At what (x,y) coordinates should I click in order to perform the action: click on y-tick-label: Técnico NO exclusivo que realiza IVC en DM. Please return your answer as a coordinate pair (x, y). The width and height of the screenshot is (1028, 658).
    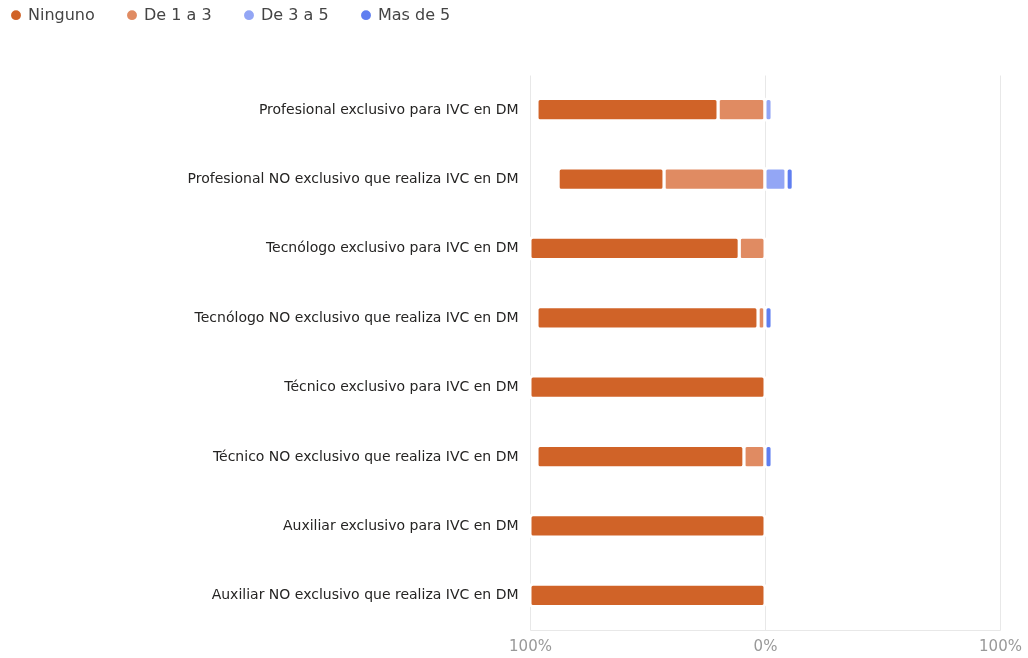
    Looking at the image, I should click on (365, 455).